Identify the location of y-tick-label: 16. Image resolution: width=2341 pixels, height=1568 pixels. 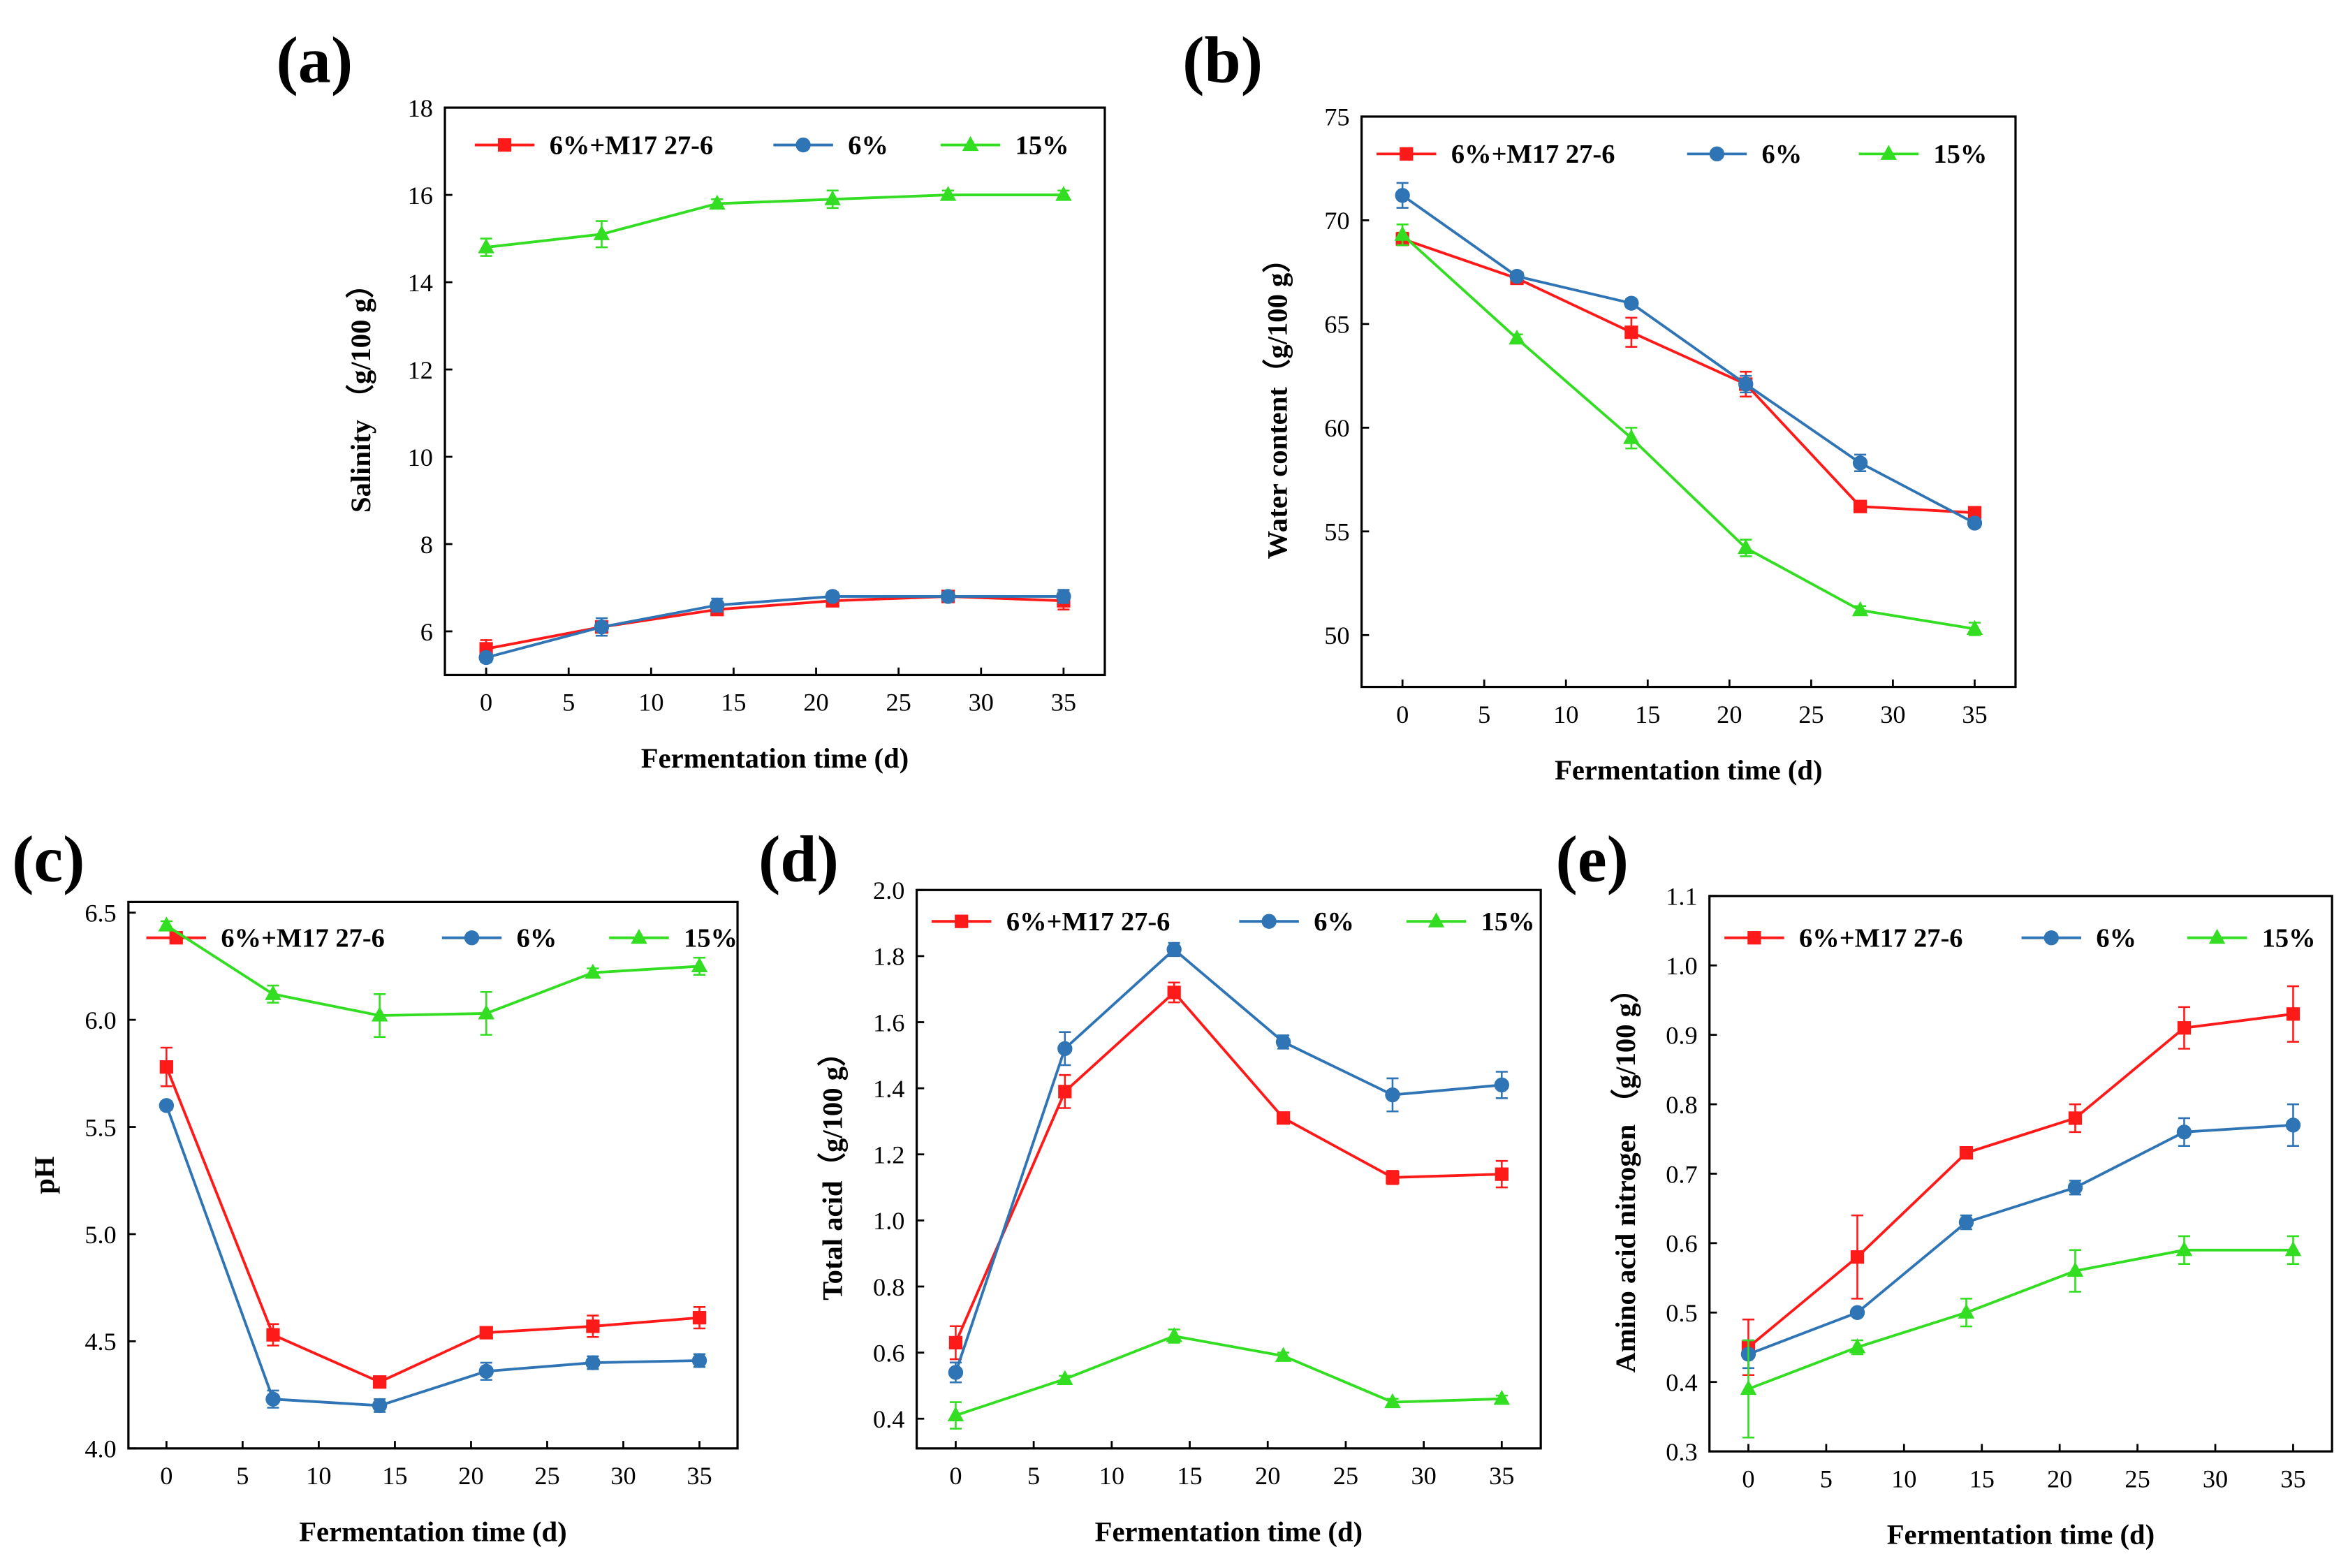
(421, 196).